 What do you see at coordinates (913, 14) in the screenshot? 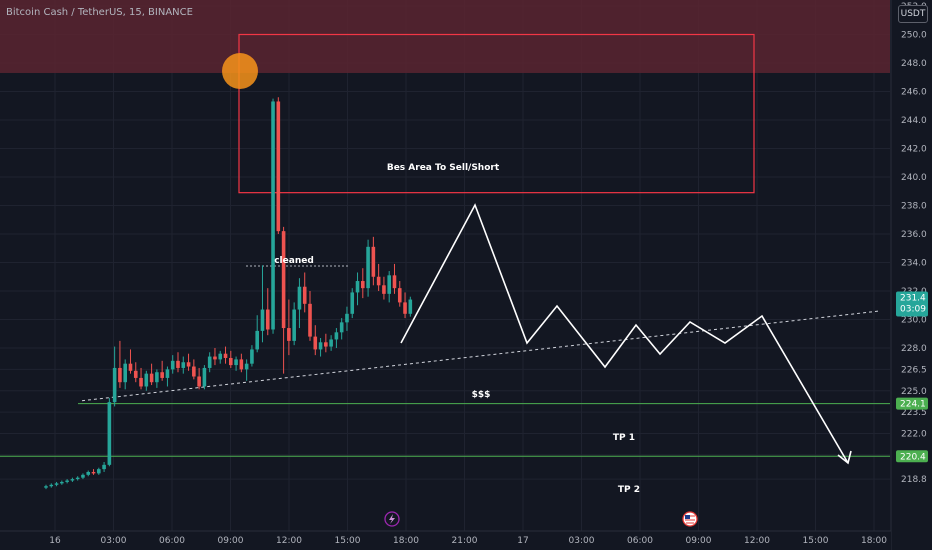
I see `currency-button: USDT` at bounding box center [913, 14].